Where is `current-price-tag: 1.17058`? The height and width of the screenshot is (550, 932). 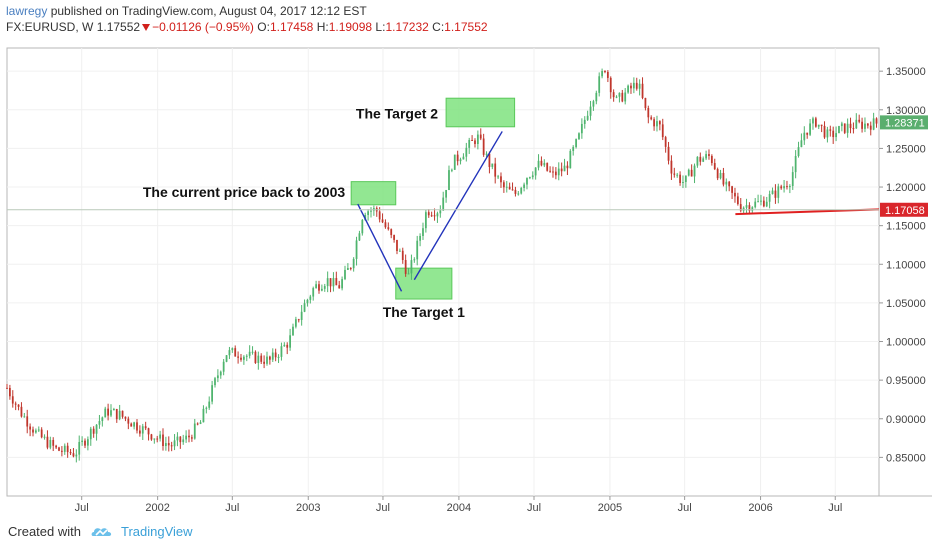 current-price-tag: 1.17058 is located at coordinates (904, 209).